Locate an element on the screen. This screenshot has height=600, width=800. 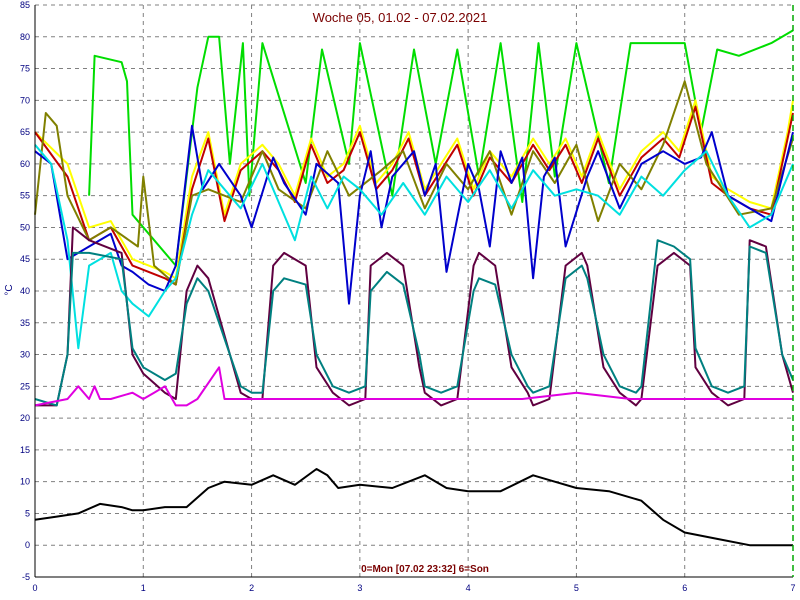
y-tick-label: 65 is located at coordinates (25, 132).